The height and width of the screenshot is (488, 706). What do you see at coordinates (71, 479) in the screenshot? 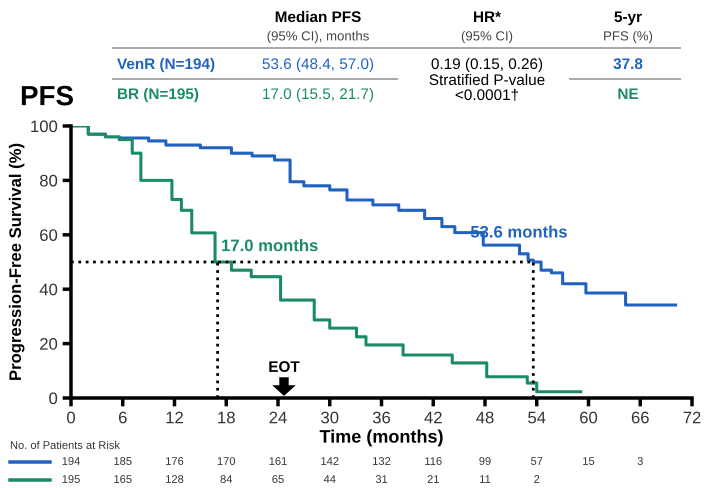
I see `text: 195` at bounding box center [71, 479].